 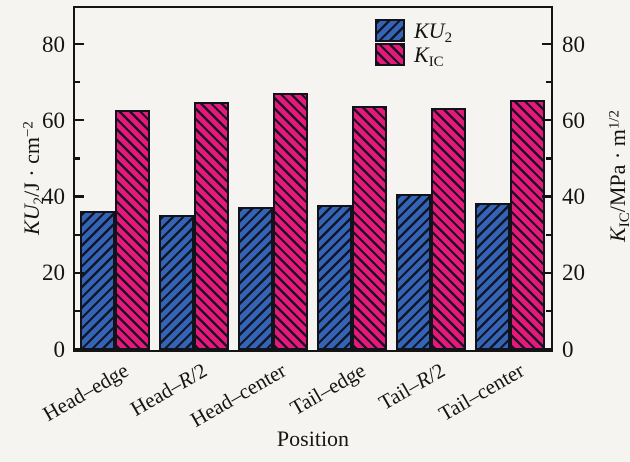 I want to click on legend: KU2 KIC, so click(x=414, y=44).